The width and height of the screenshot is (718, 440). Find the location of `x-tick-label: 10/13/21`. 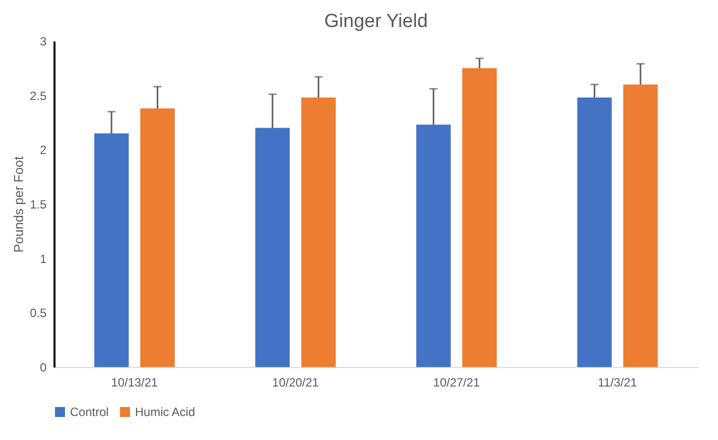

x-tick-label: 10/13/21 is located at coordinates (134, 383).